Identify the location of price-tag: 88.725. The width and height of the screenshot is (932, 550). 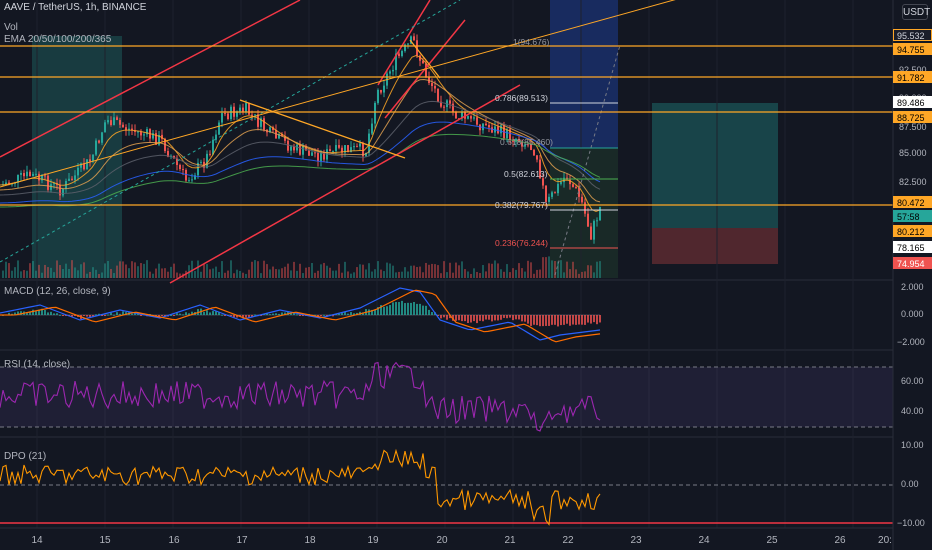
(912, 117).